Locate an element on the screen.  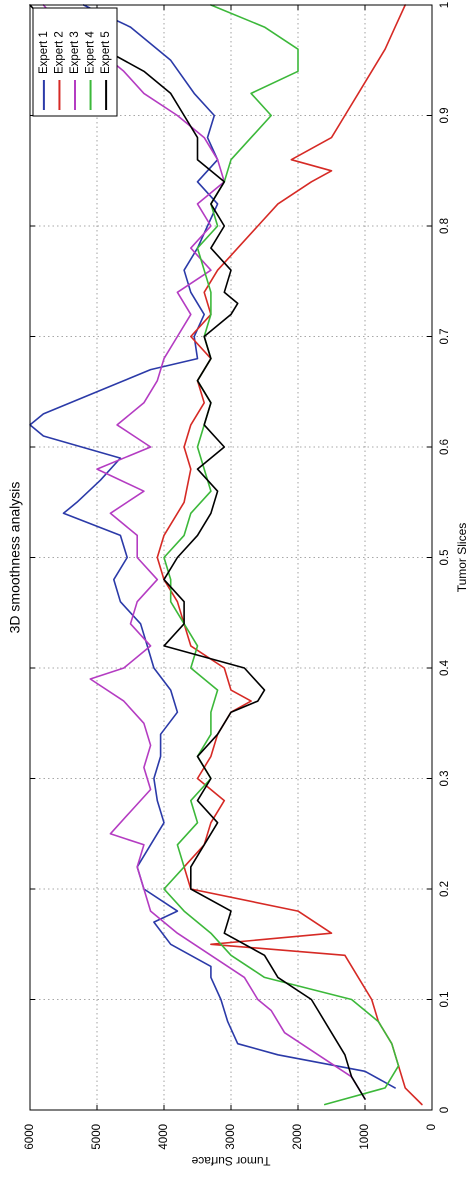
x-tick-label: 0.4 is located at coordinates (445, 667).